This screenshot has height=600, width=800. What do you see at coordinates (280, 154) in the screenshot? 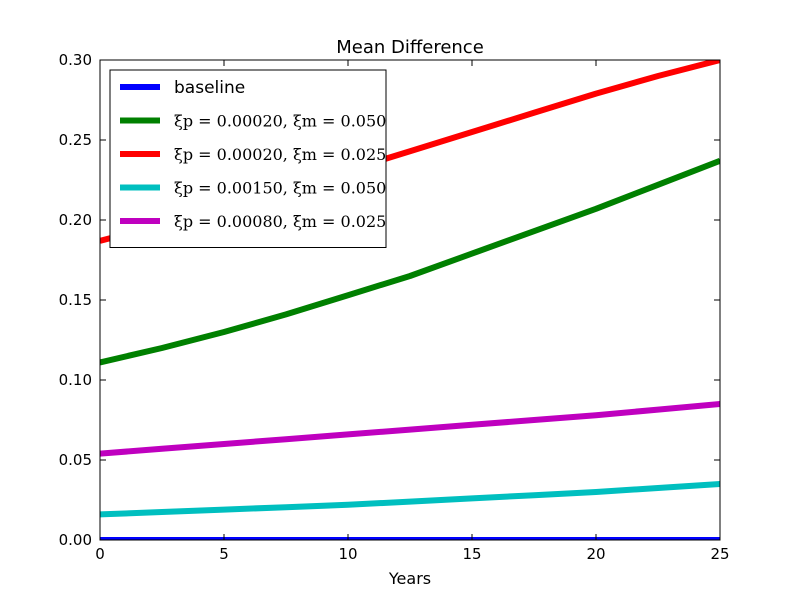
I see `legend-label-2: ξp = 0.00020, ξm = 0.025` at bounding box center [280, 154].